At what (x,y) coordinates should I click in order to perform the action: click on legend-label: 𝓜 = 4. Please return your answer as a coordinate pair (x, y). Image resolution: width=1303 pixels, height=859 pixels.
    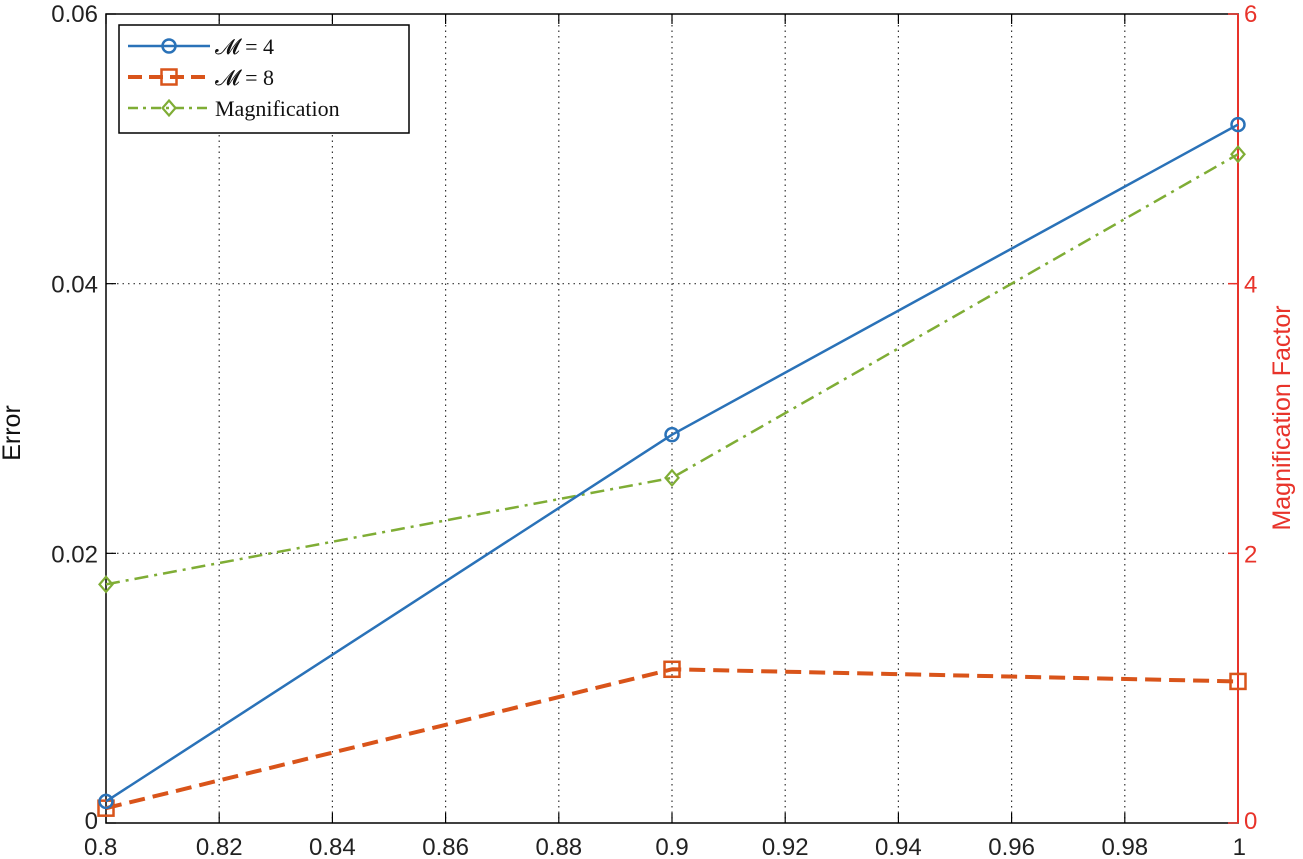
    Looking at the image, I should click on (244, 46).